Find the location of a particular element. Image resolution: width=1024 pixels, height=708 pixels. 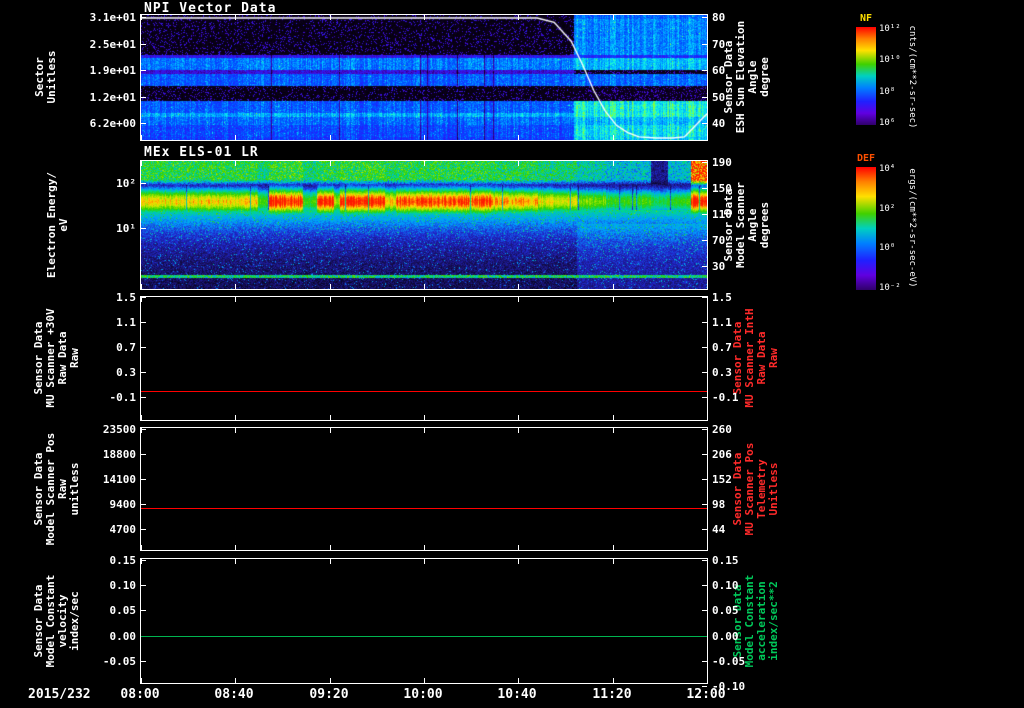

y-tick-label-left: 1.9e+01 is located at coordinates (112, 70).